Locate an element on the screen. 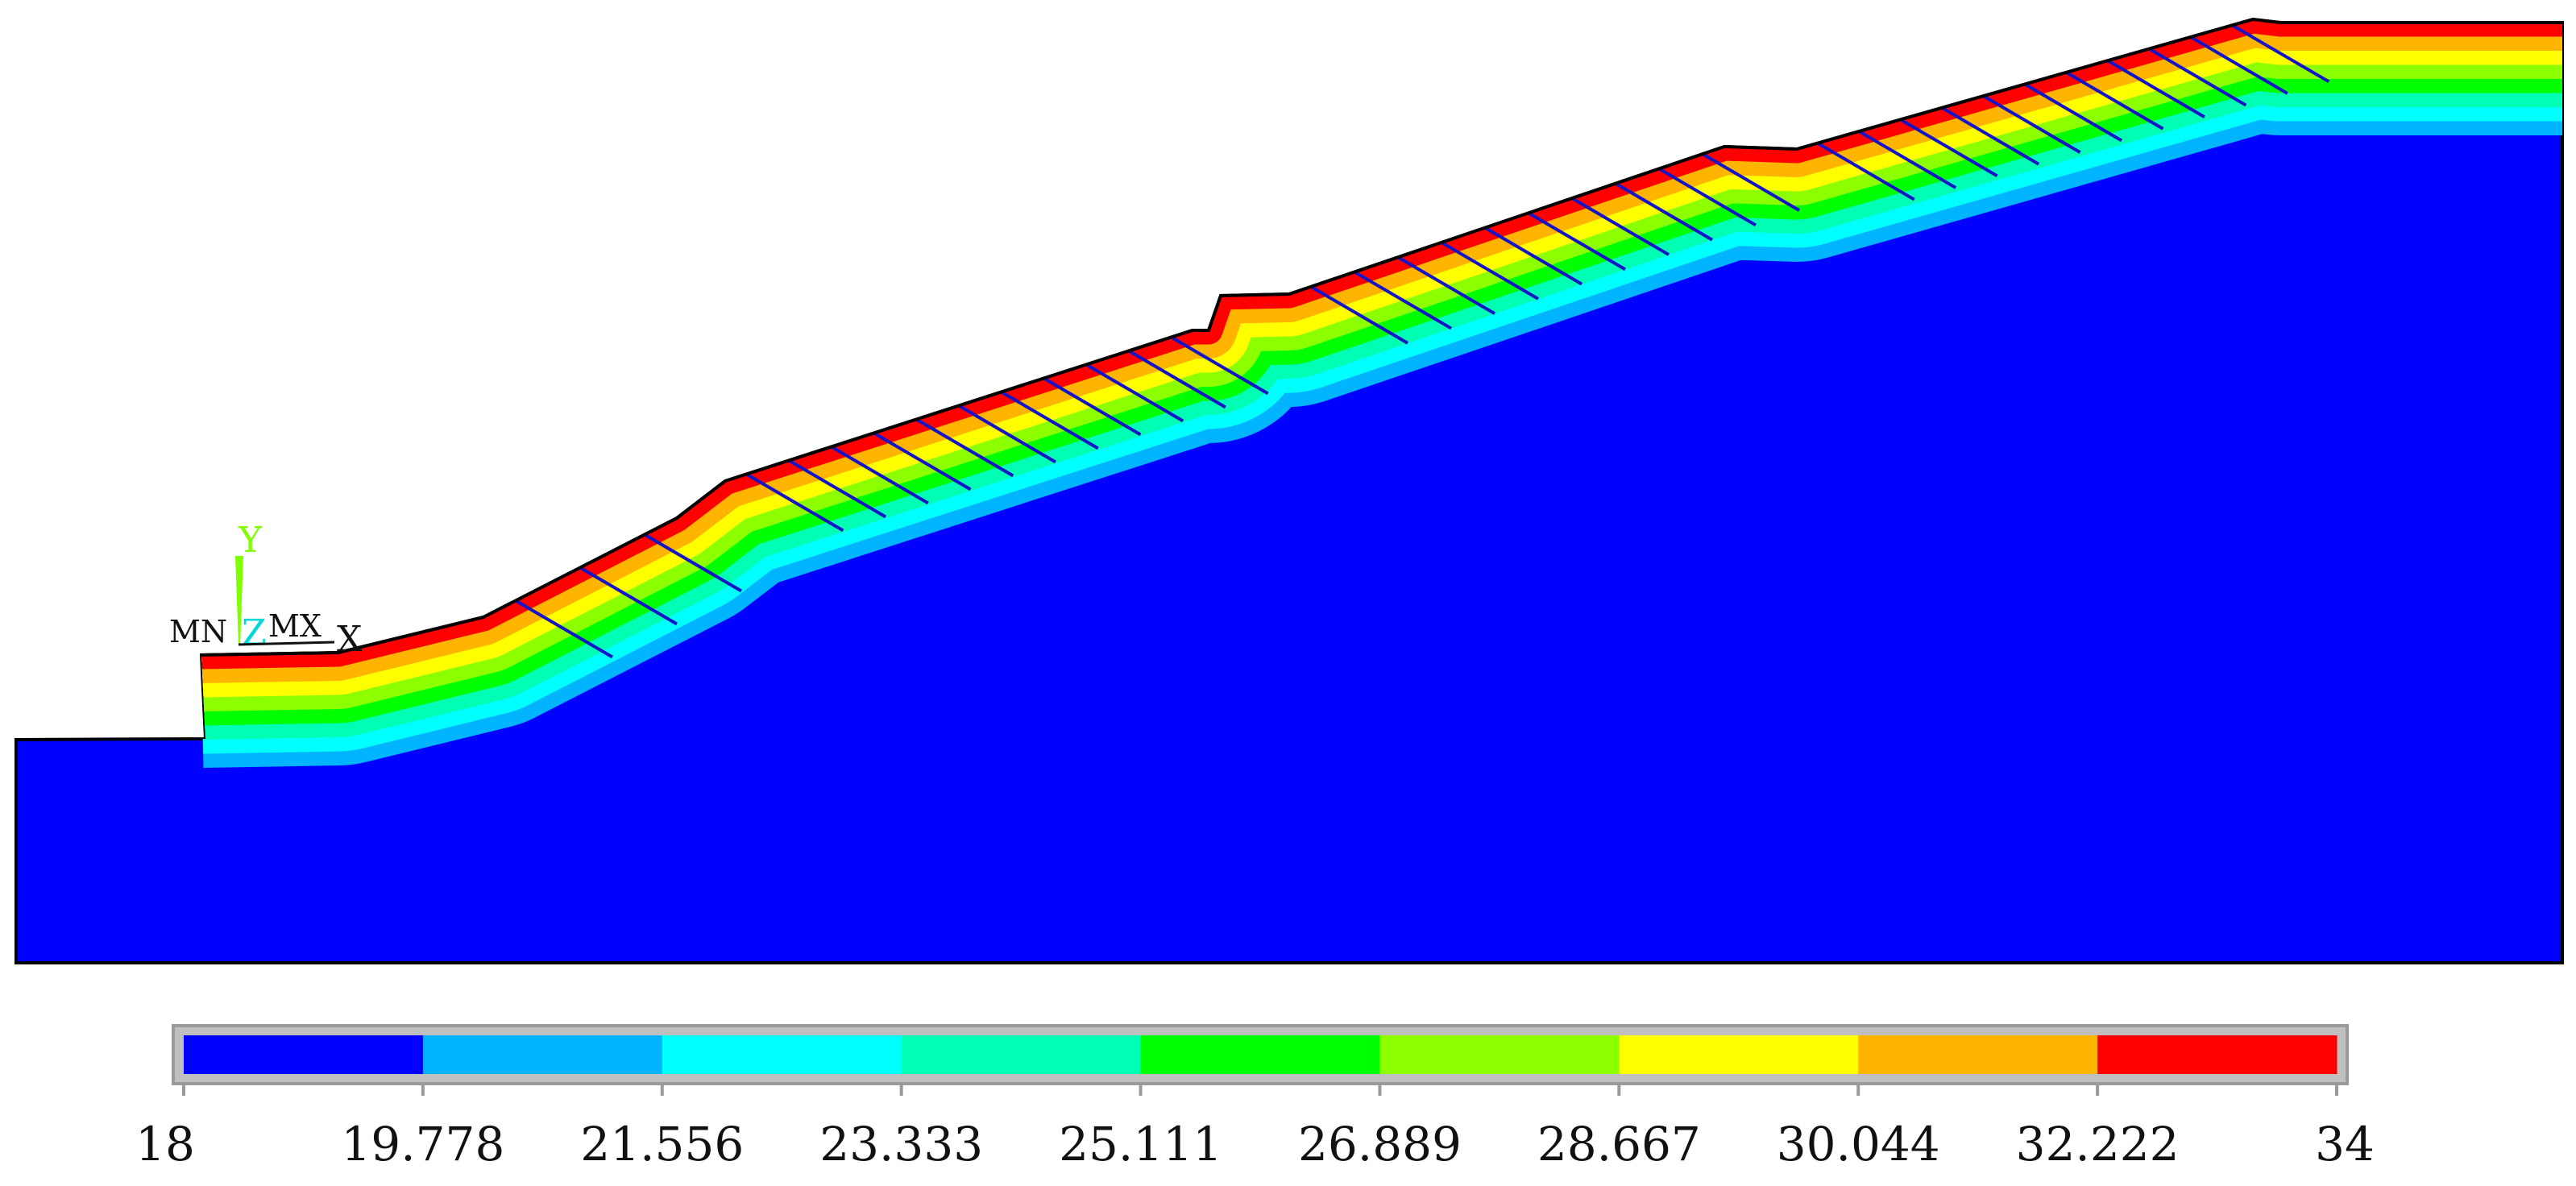  legend-tick-label: 23.333 is located at coordinates (901, 1144).